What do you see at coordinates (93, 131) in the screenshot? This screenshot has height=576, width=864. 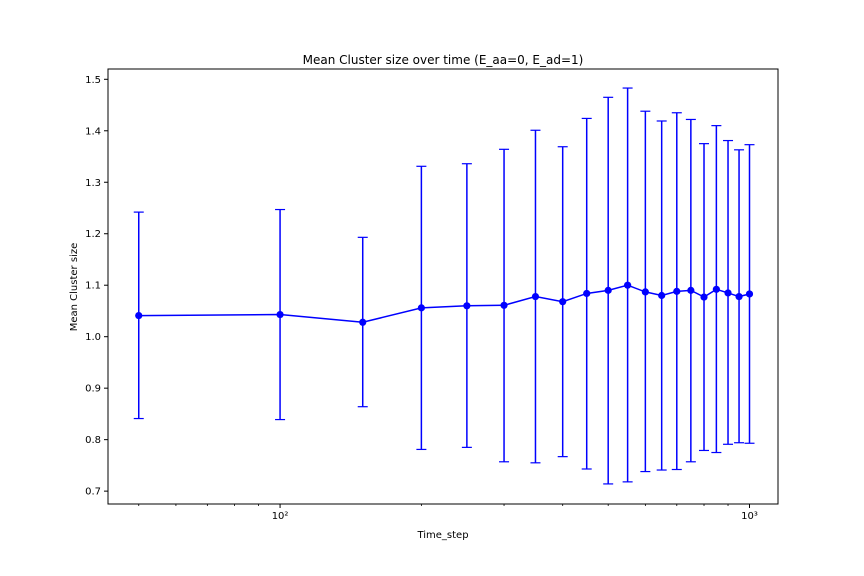 I see `y-tick-label: 1.4` at bounding box center [93, 131].